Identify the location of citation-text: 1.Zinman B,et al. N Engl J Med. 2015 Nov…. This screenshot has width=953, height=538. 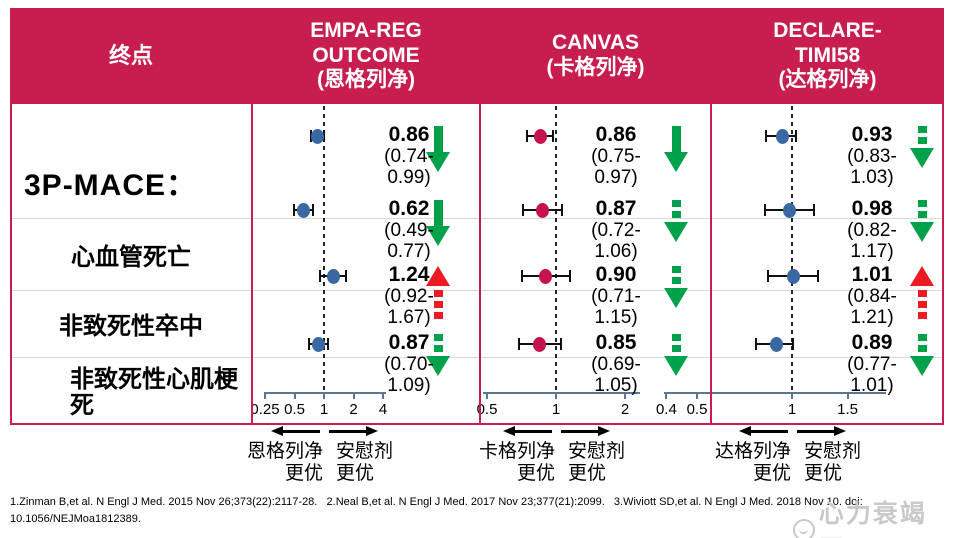
(438, 510).